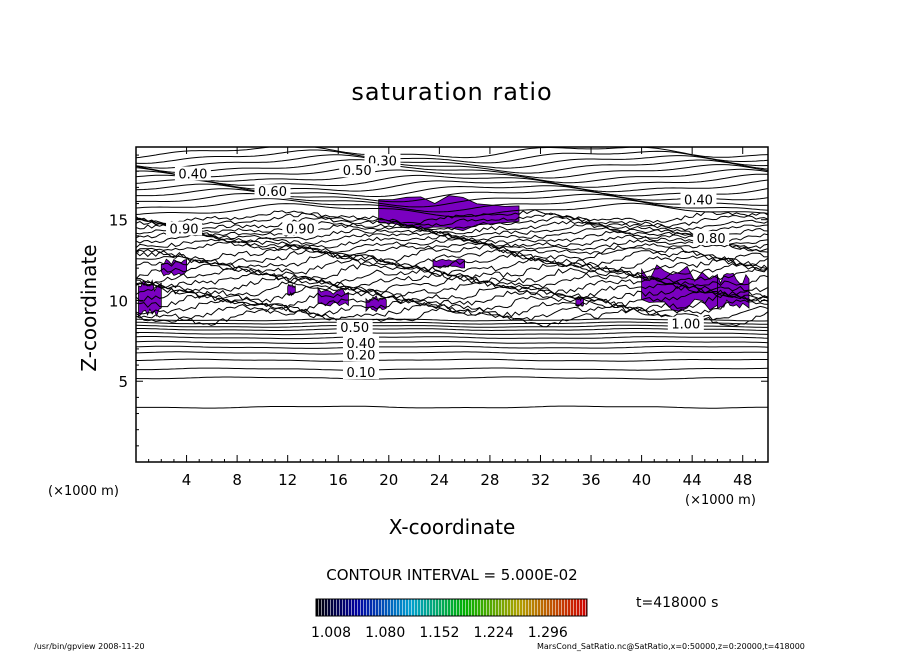 This screenshot has height=654, width=904. What do you see at coordinates (89, 646) in the screenshot?
I see `footer-program-date: /usr/bin/gpview 2008-11-20` at bounding box center [89, 646].